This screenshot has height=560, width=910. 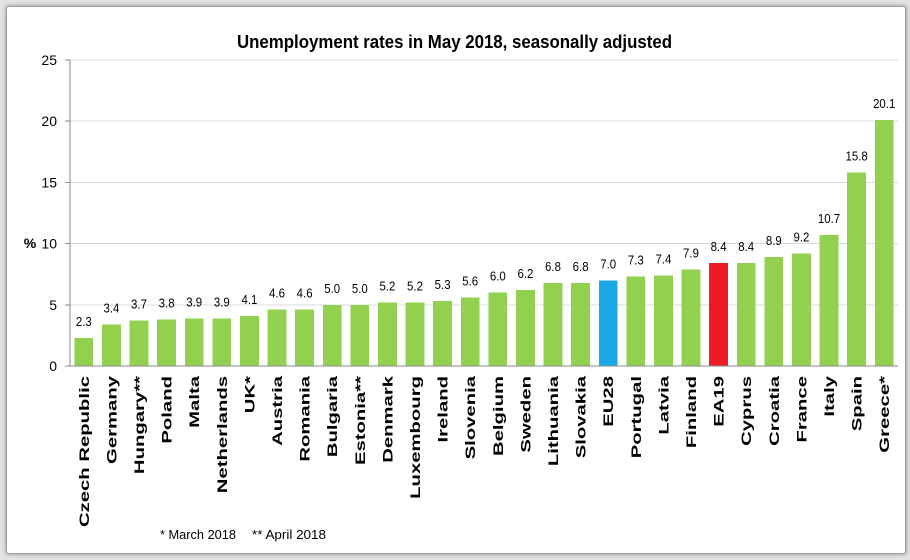 What do you see at coordinates (139, 304) in the screenshot?
I see `value-label-hungary: 3.7` at bounding box center [139, 304].